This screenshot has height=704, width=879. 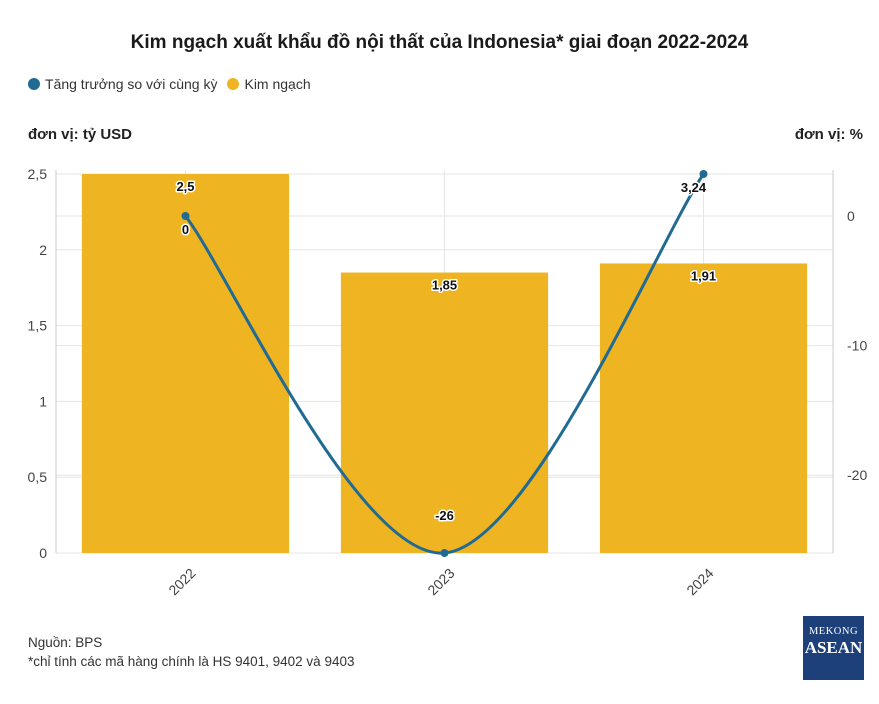 I want to click on bar-value-label: 1,91, so click(x=703, y=275).